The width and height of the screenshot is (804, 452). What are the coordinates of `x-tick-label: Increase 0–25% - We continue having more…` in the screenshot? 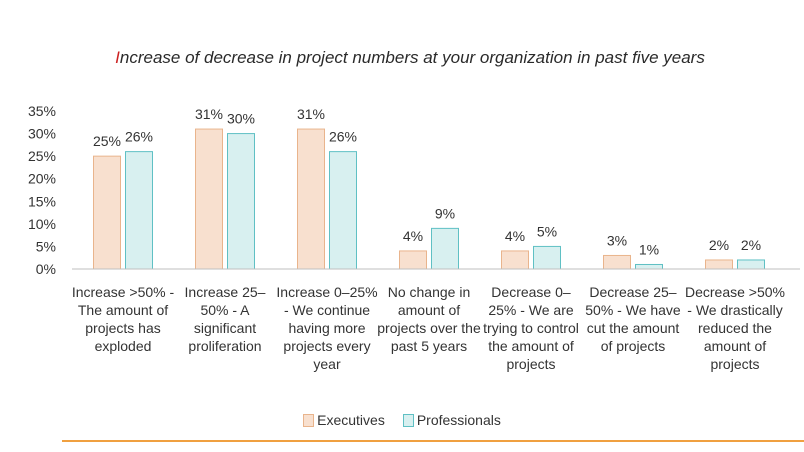 It's located at (327, 328).